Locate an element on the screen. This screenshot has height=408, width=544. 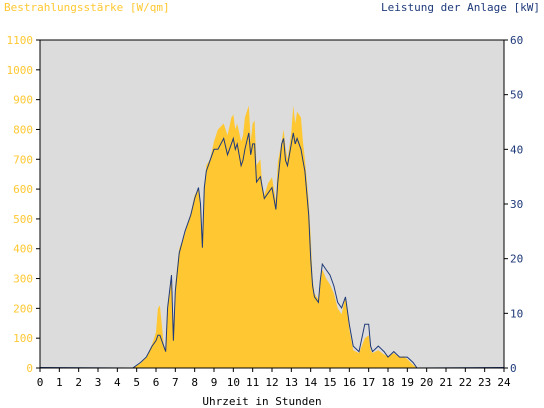
right-tick-label-30: 30 is located at coordinates (516, 204).